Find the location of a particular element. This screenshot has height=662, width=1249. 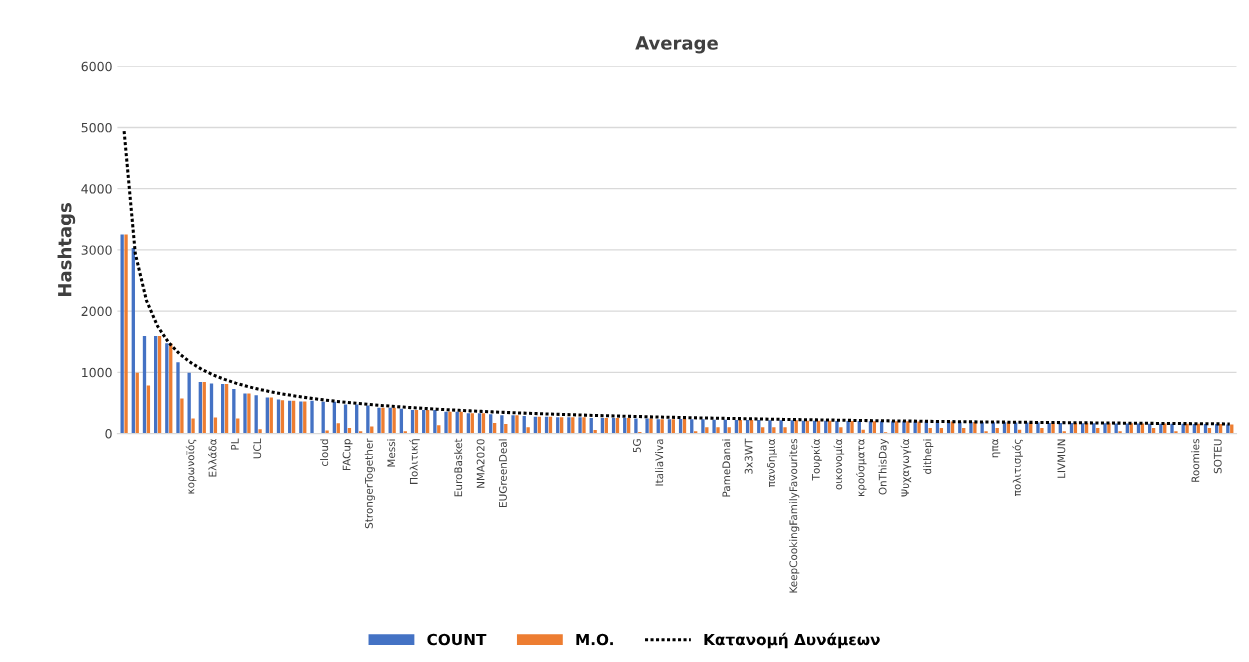

x-tick-label: πολιτισμός is located at coordinates (1017, 467).